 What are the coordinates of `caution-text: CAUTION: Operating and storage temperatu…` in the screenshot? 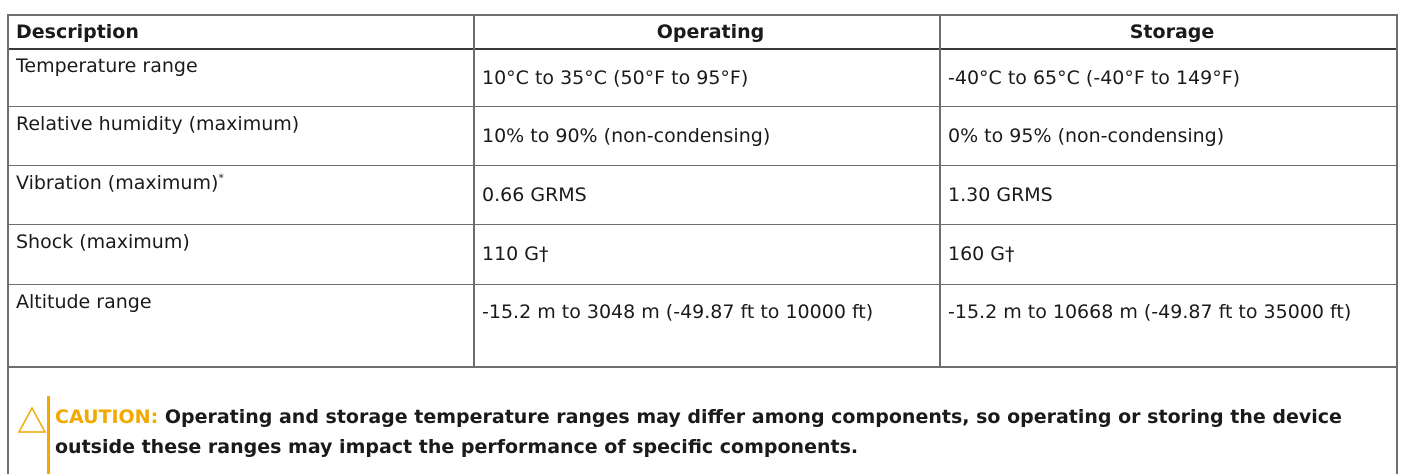 It's located at (719, 432).